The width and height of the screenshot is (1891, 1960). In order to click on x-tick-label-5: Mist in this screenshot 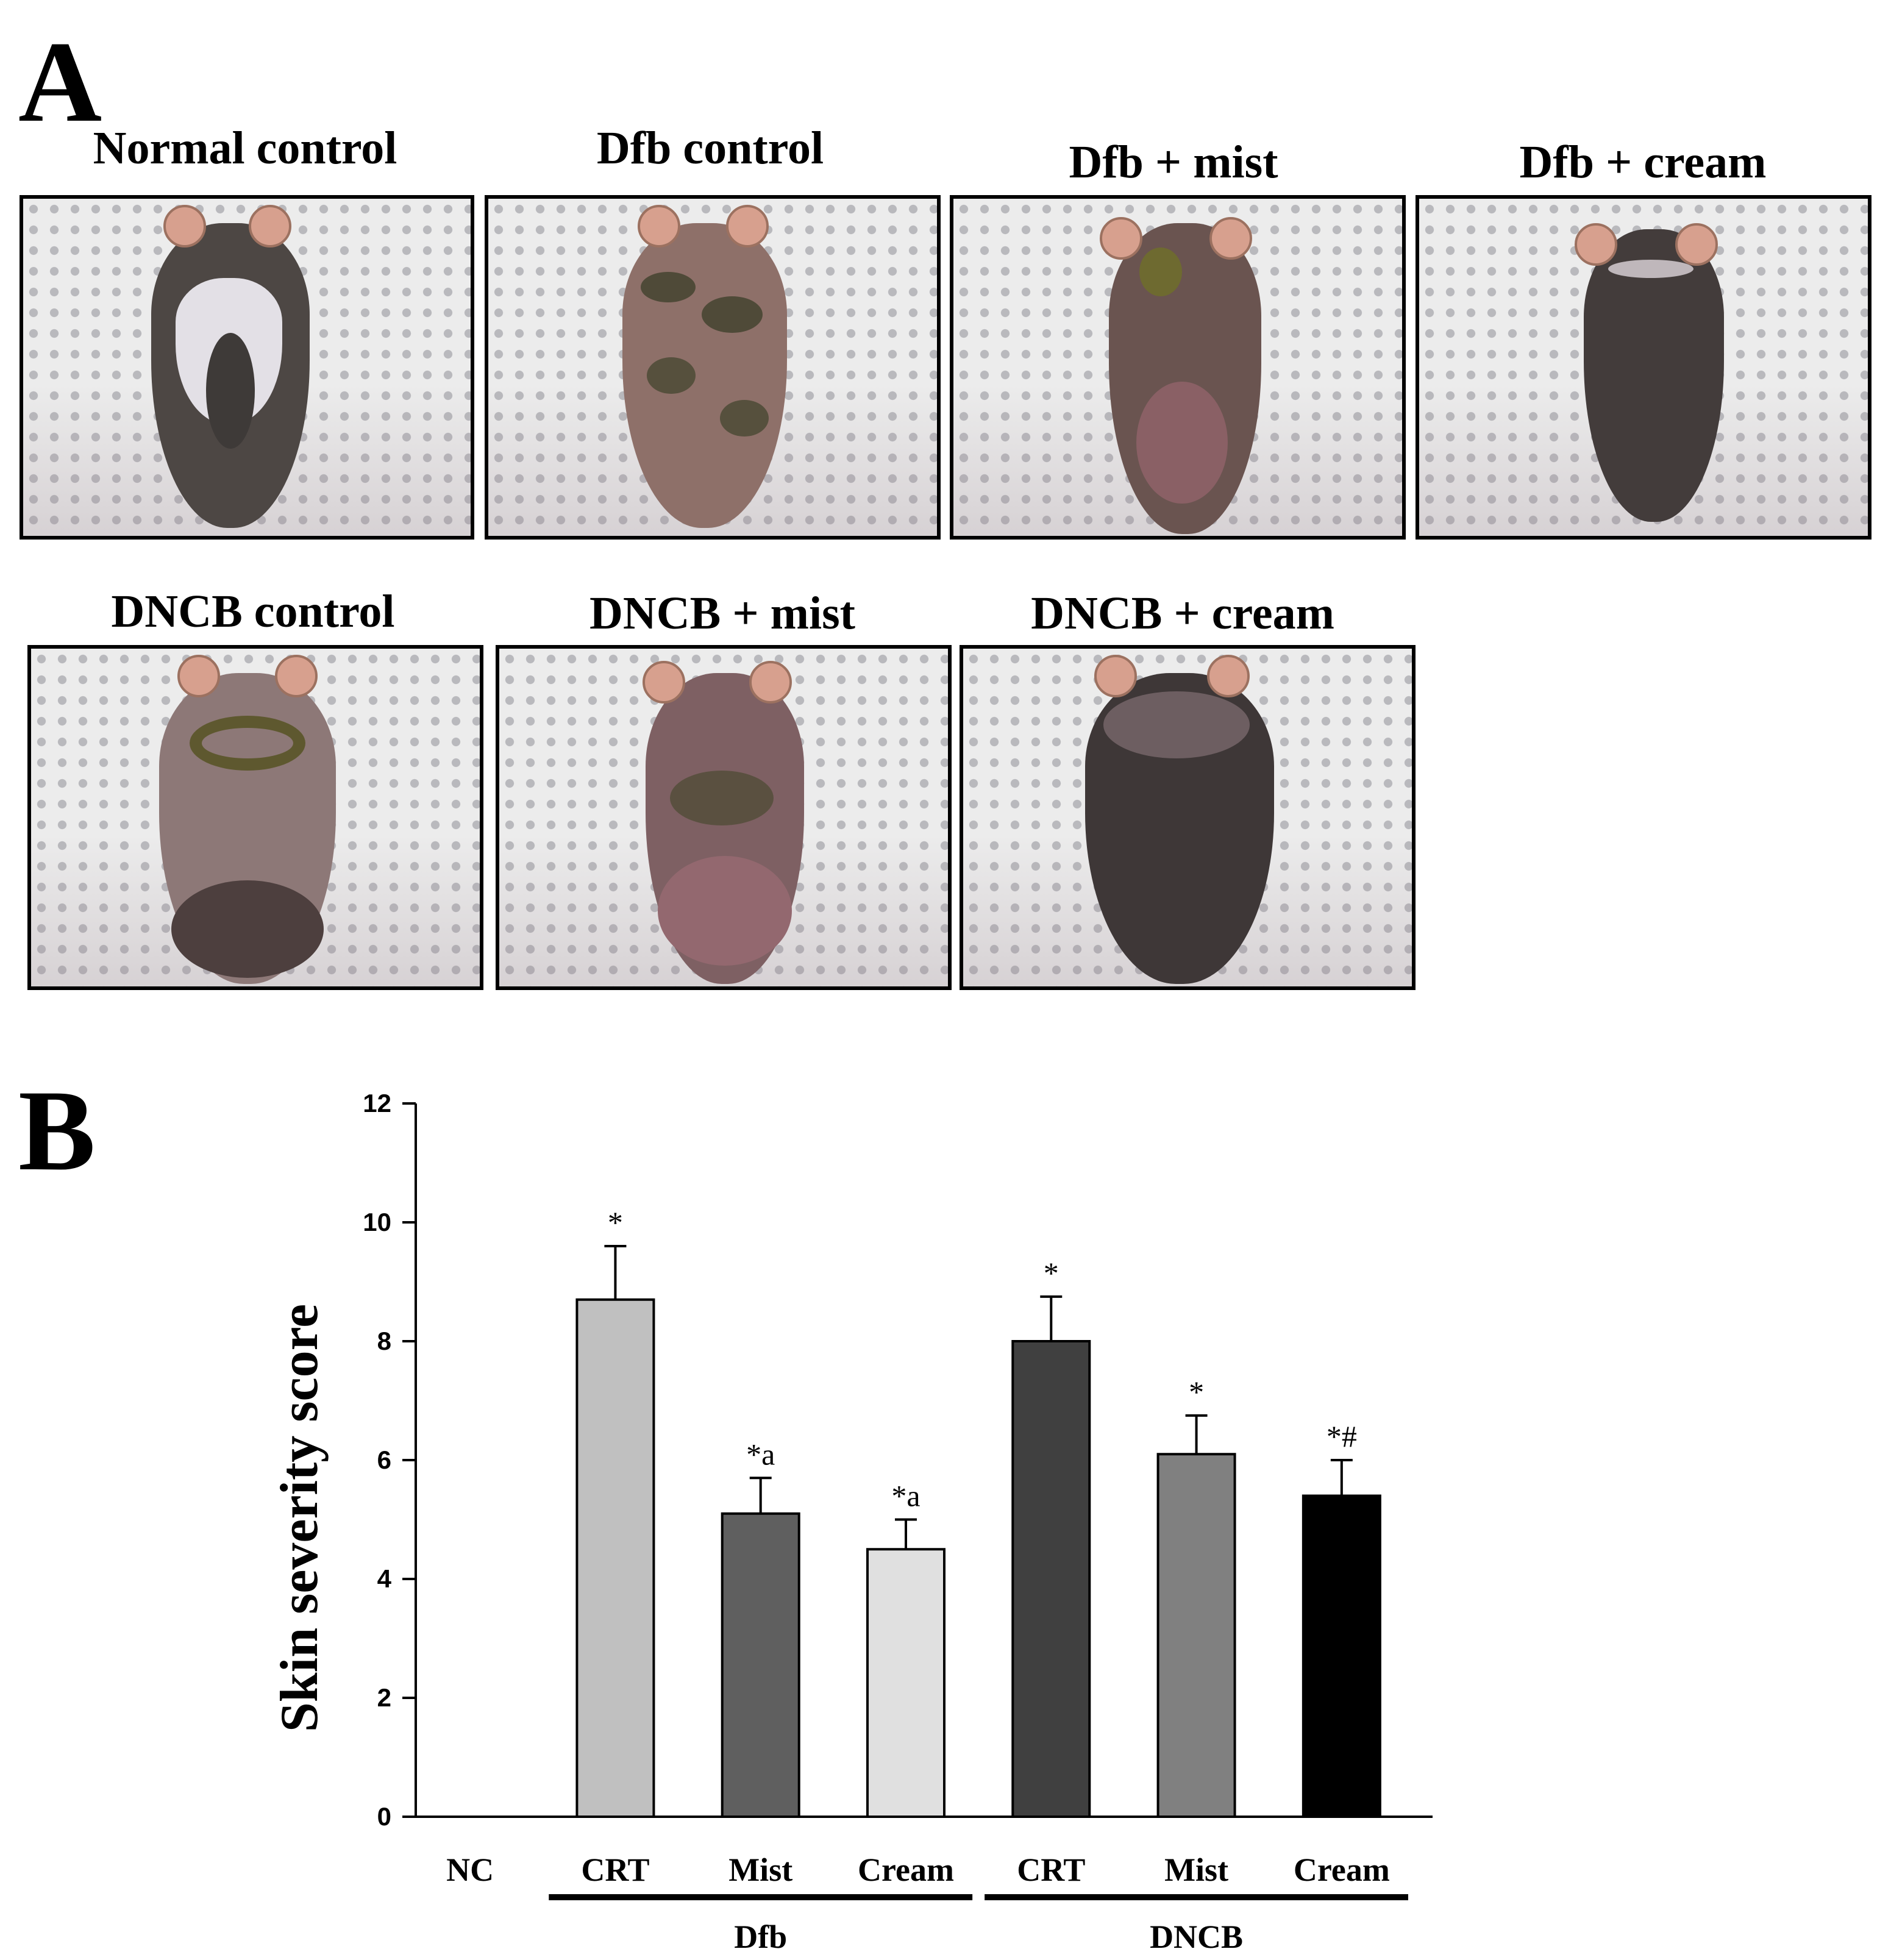, I will do `click(1196, 1870)`.